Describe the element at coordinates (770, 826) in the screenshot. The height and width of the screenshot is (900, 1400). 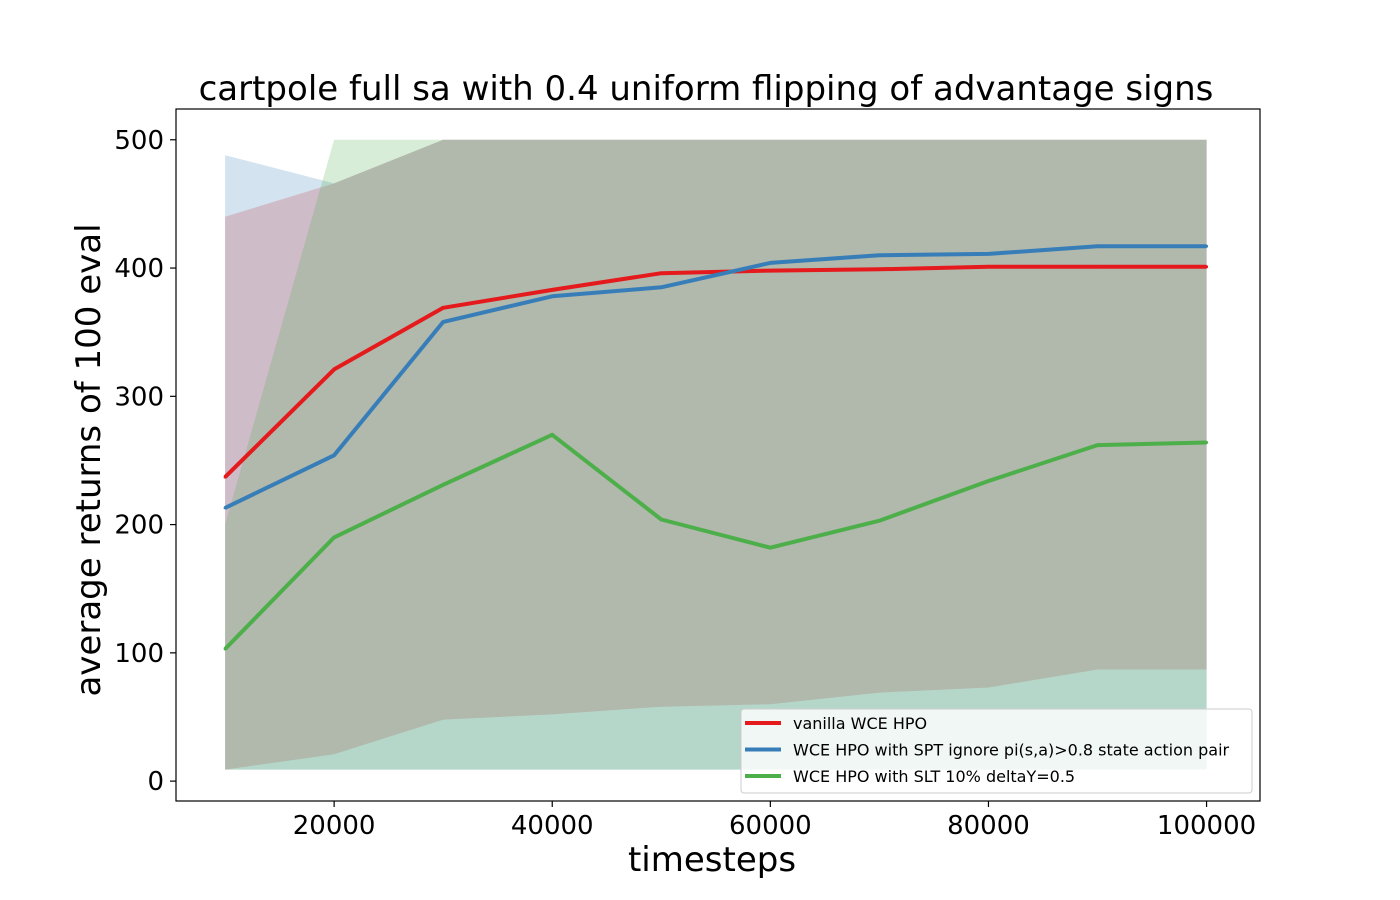
I see `x-tick-label: 60000` at that location.